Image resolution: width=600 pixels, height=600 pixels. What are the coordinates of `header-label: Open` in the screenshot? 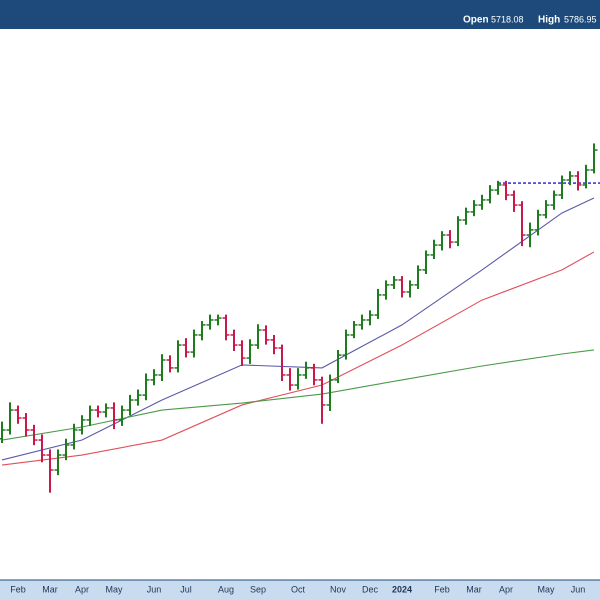 It's located at (476, 20).